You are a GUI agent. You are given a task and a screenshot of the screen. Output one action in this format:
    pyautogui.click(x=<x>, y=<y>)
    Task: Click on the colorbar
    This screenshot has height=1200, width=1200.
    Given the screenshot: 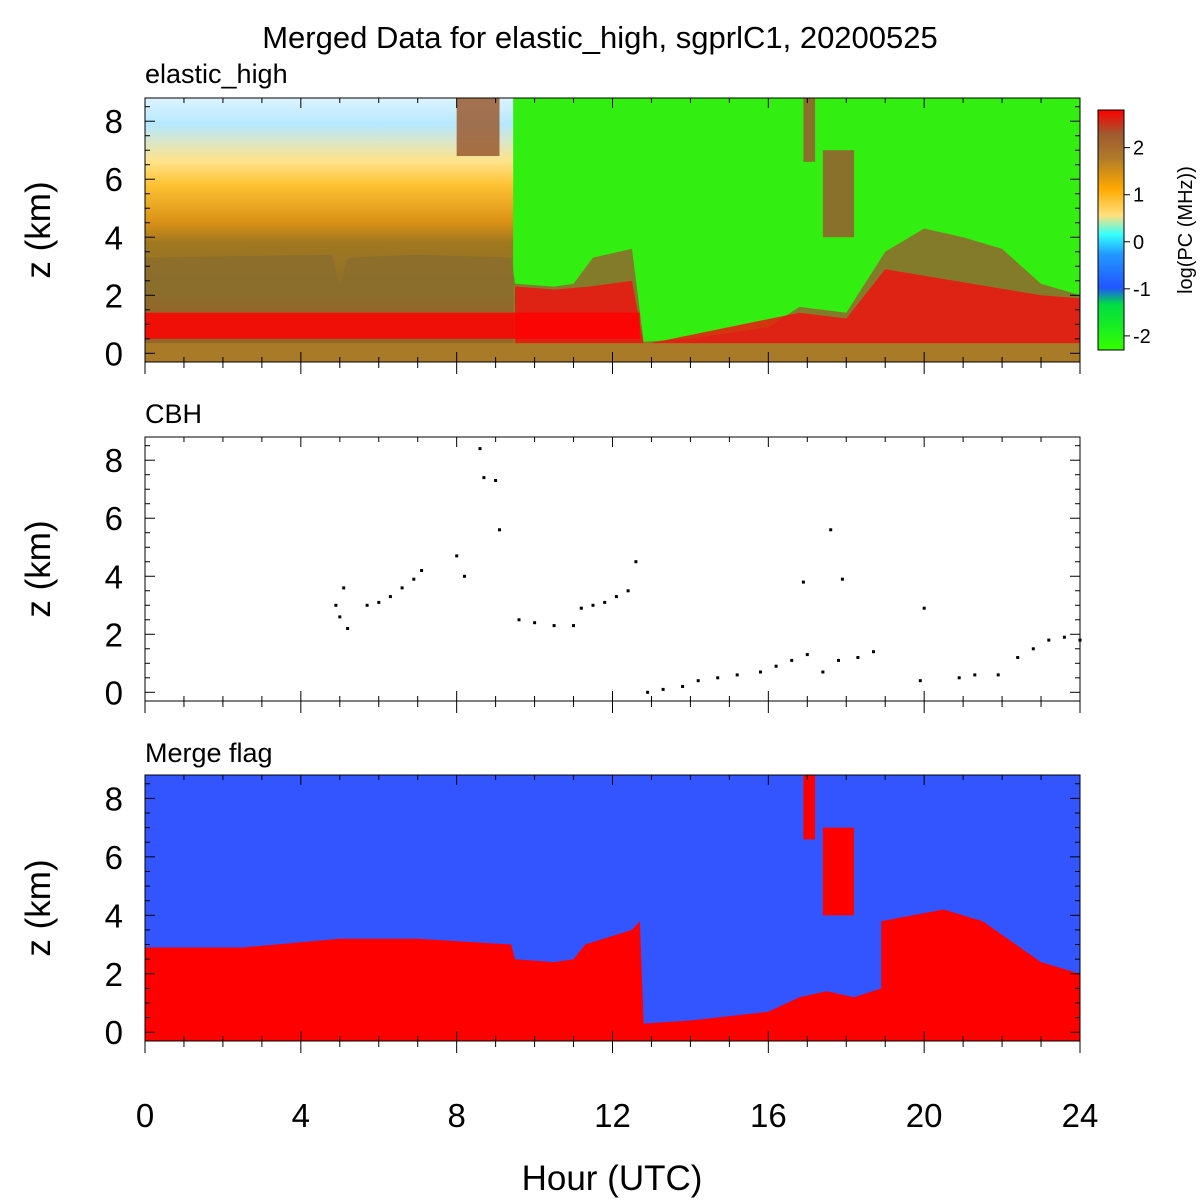 What is the action you would take?
    pyautogui.click(x=1111, y=230)
    